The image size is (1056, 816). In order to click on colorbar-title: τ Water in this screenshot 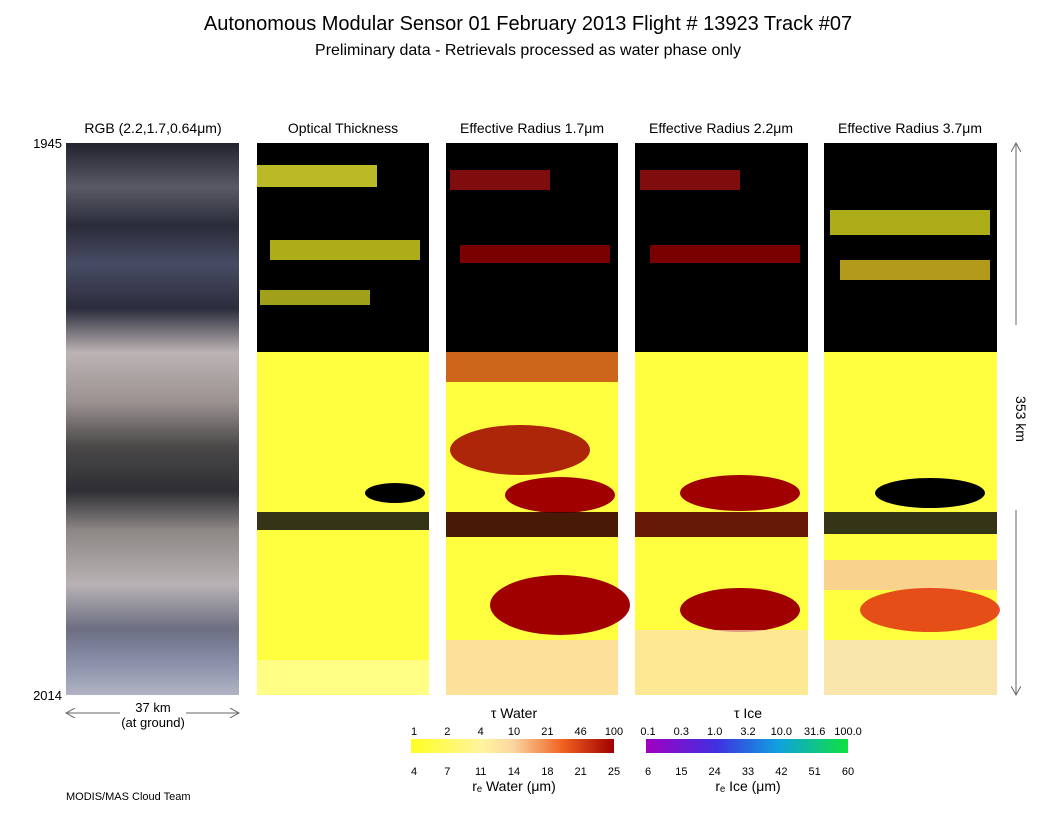, I will do `click(514, 713)`.